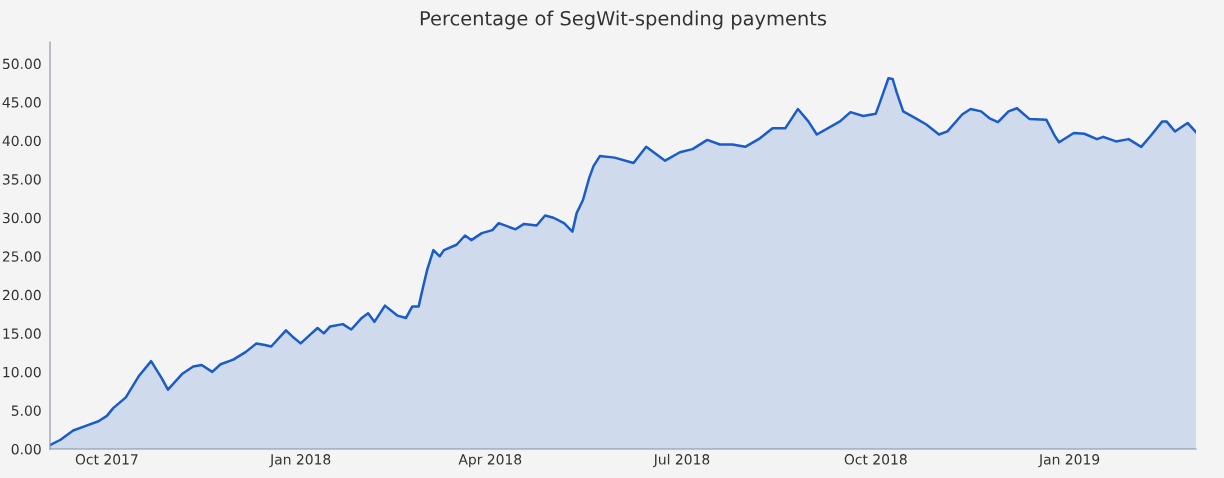  Describe the element at coordinates (21, 218) in the screenshot. I see `y-tick-label: 30.00` at that location.